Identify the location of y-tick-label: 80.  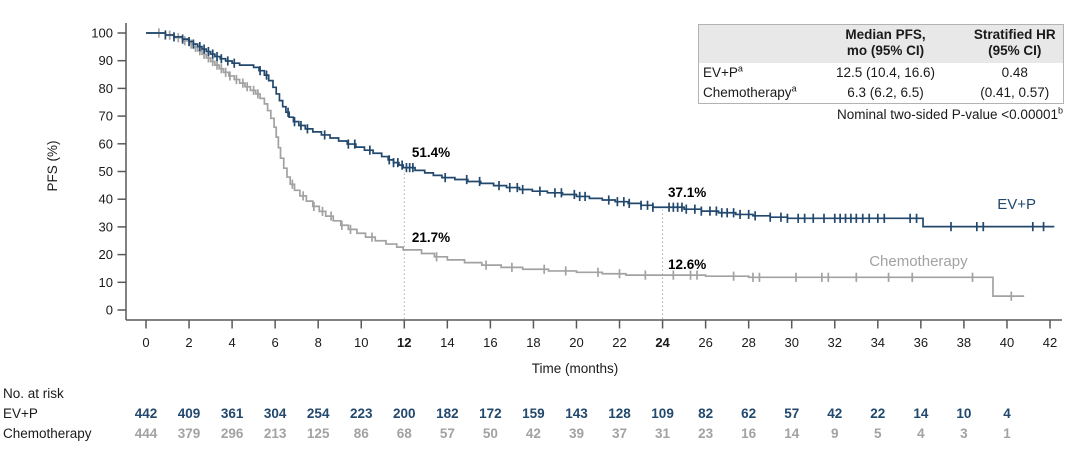
(106, 88).